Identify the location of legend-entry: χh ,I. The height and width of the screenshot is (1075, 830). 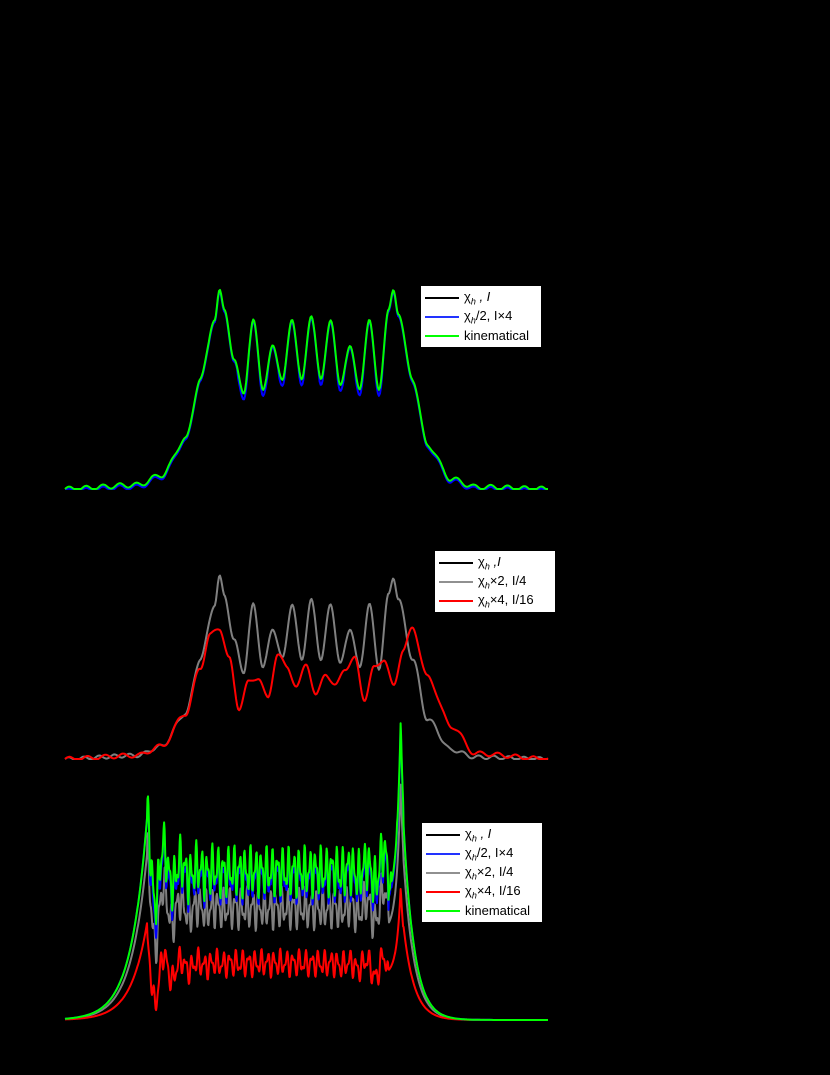
(495, 562).